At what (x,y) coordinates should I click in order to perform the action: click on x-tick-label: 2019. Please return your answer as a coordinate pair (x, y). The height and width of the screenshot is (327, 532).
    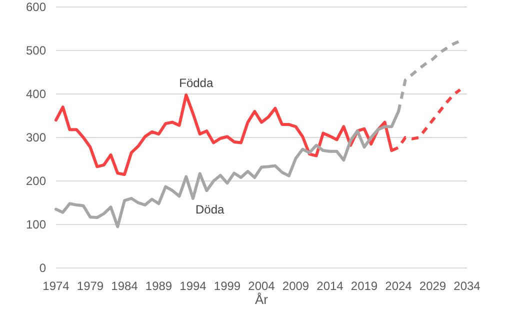
    Looking at the image, I should click on (364, 286).